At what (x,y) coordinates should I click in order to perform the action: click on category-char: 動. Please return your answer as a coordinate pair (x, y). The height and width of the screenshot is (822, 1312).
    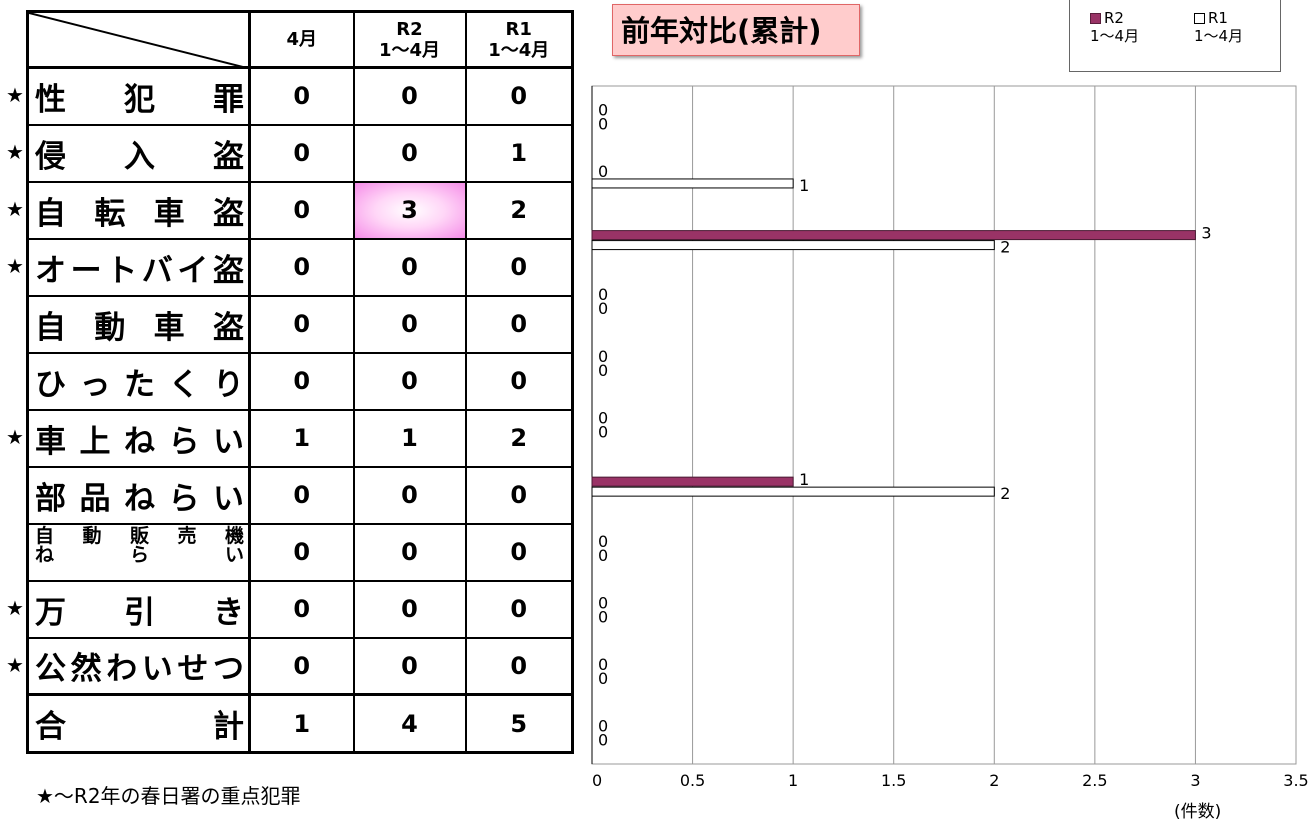
    Looking at the image, I should click on (110, 327).